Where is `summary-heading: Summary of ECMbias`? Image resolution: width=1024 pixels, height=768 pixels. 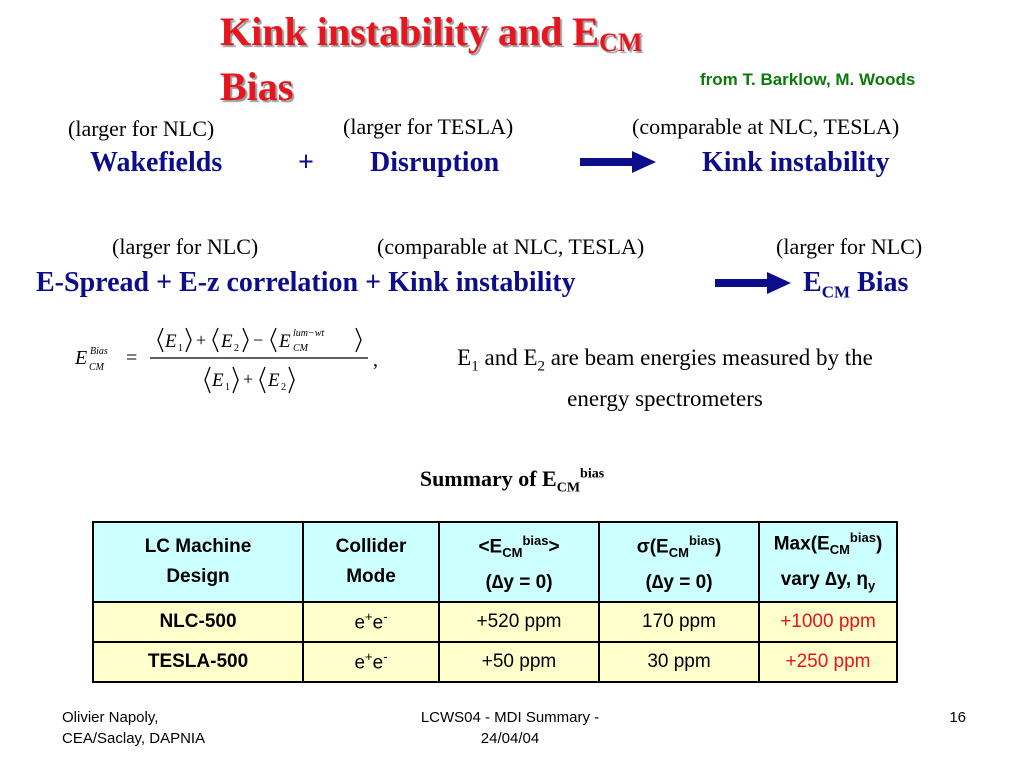
summary-heading: Summary of ECMbias is located at coordinates (512, 481).